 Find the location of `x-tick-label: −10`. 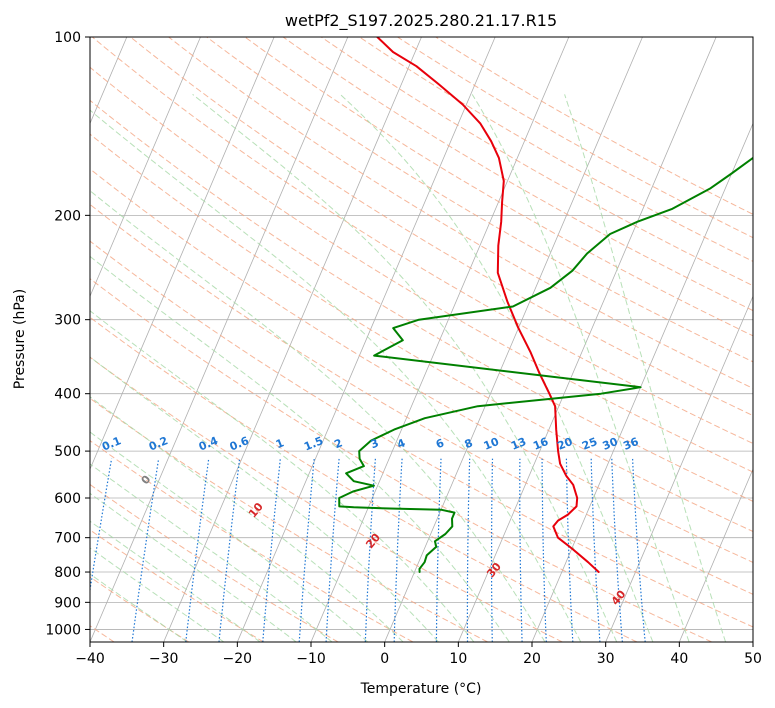

x-tick-label: −10 is located at coordinates (311, 659).